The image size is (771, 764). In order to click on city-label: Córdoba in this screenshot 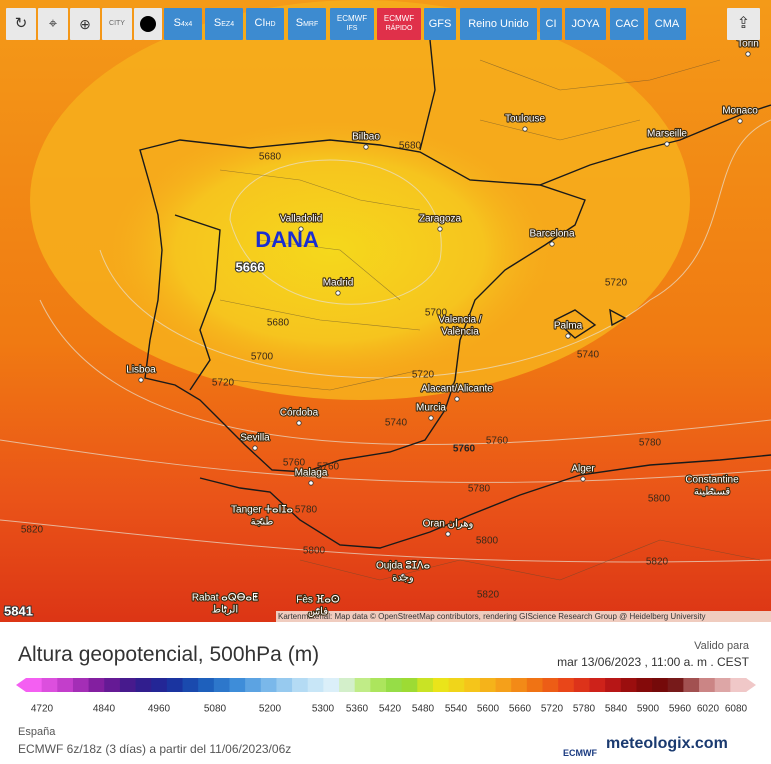, I will do `click(299, 413)`.